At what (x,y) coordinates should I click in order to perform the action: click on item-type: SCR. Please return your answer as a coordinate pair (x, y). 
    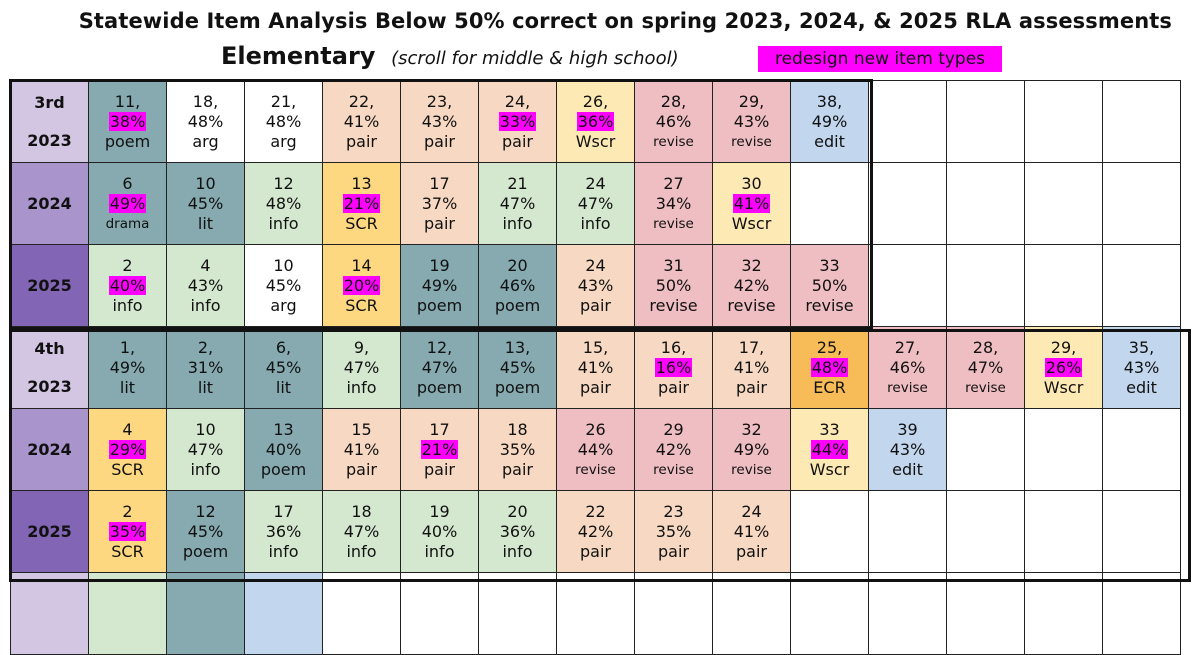
    Looking at the image, I should click on (127, 551).